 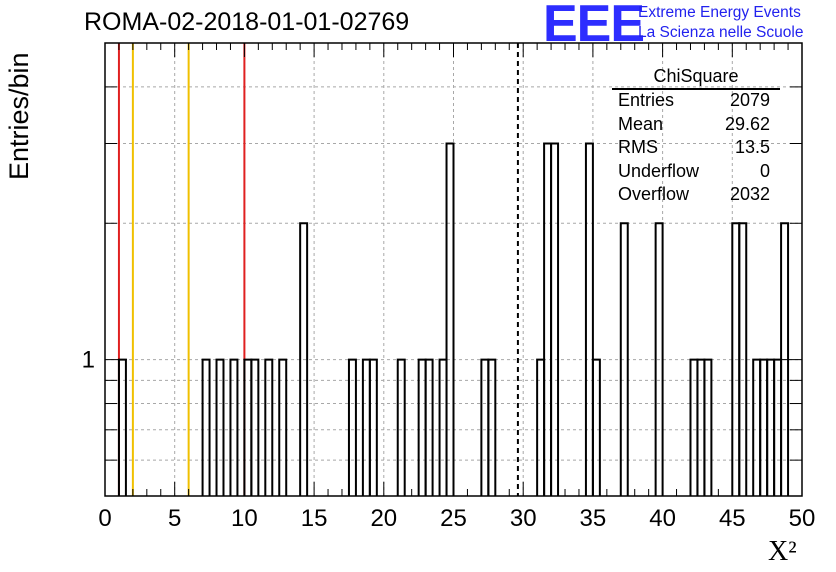 What do you see at coordinates (523, 518) in the screenshot?
I see `x-tick-label: 30` at bounding box center [523, 518].